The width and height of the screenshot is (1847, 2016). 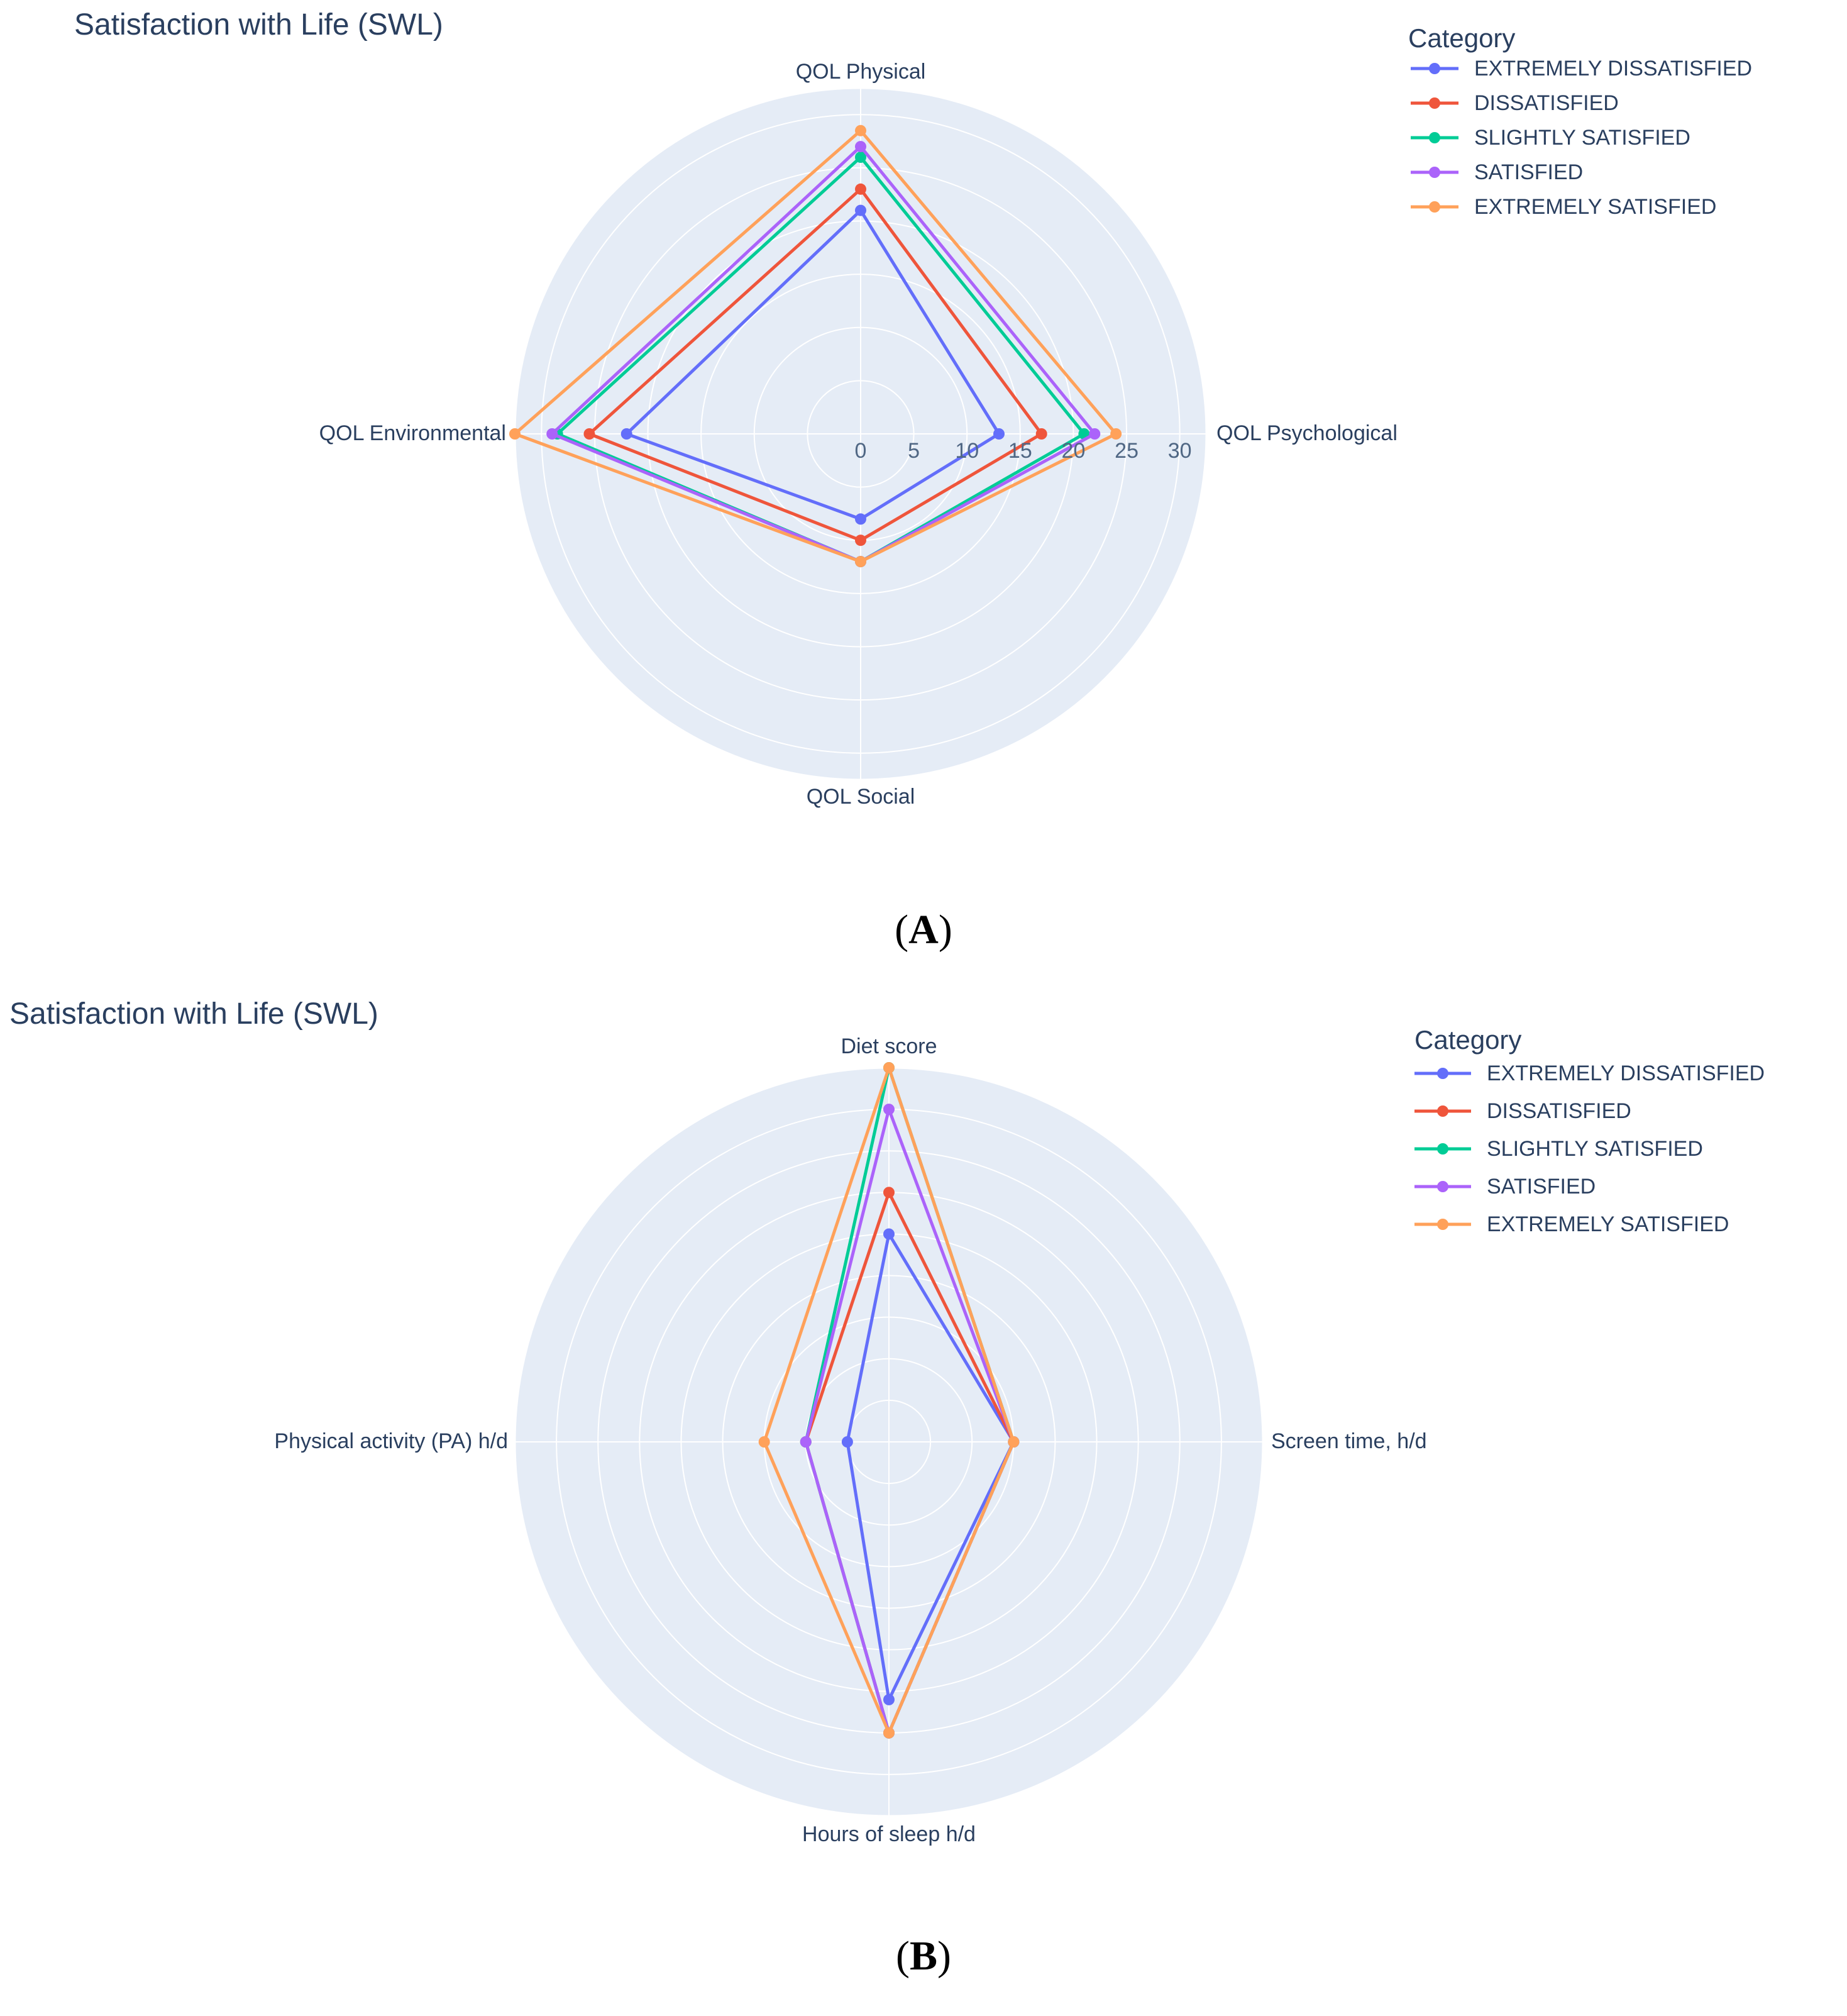 What do you see at coordinates (194, 1014) in the screenshot?
I see `chart-b-title: Satisfaction with Life (SWL)` at bounding box center [194, 1014].